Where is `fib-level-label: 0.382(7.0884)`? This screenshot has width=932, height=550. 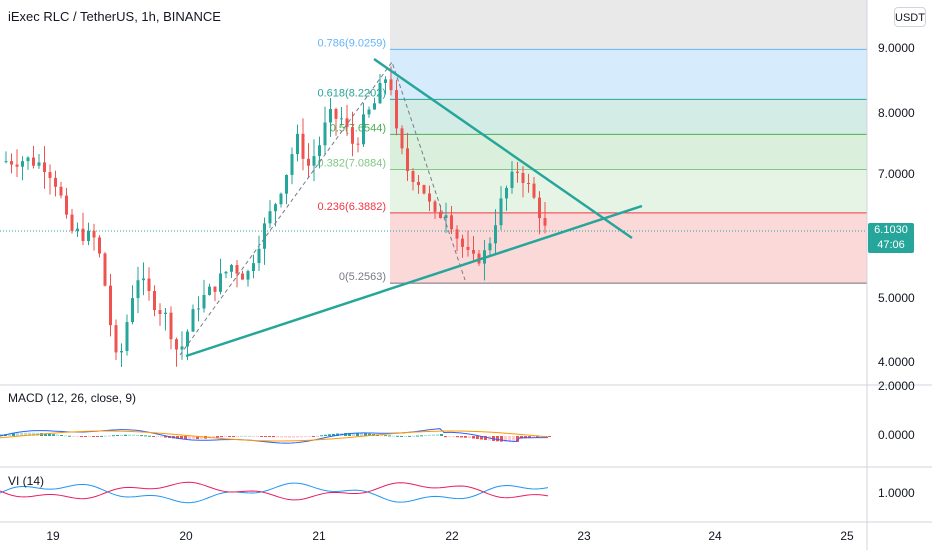
fib-level-label: 0.382(7.0884) is located at coordinates (352, 164).